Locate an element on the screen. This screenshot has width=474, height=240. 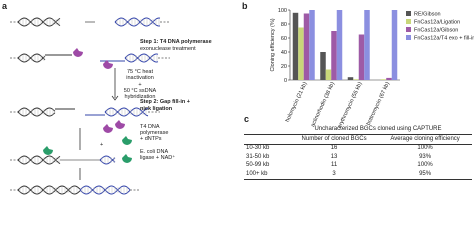
table-header-cell is located at coordinates (267, 139).